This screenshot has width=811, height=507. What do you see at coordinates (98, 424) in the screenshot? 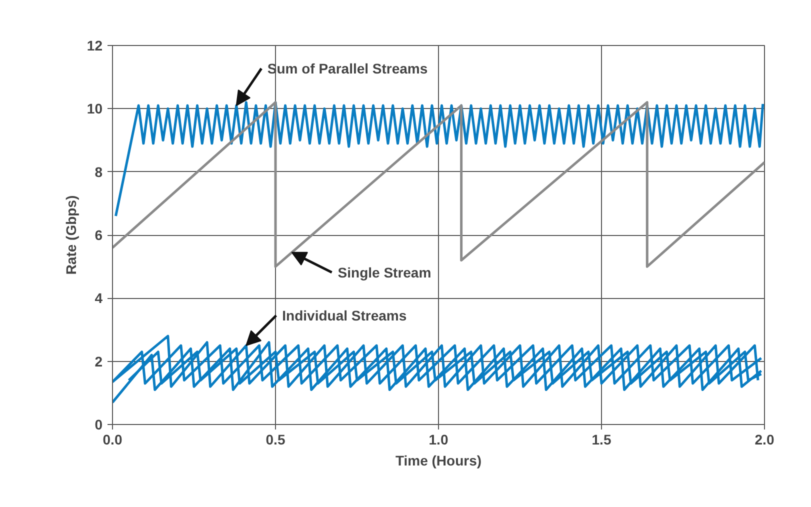
I see `y-tick-label: 0` at bounding box center [98, 424].